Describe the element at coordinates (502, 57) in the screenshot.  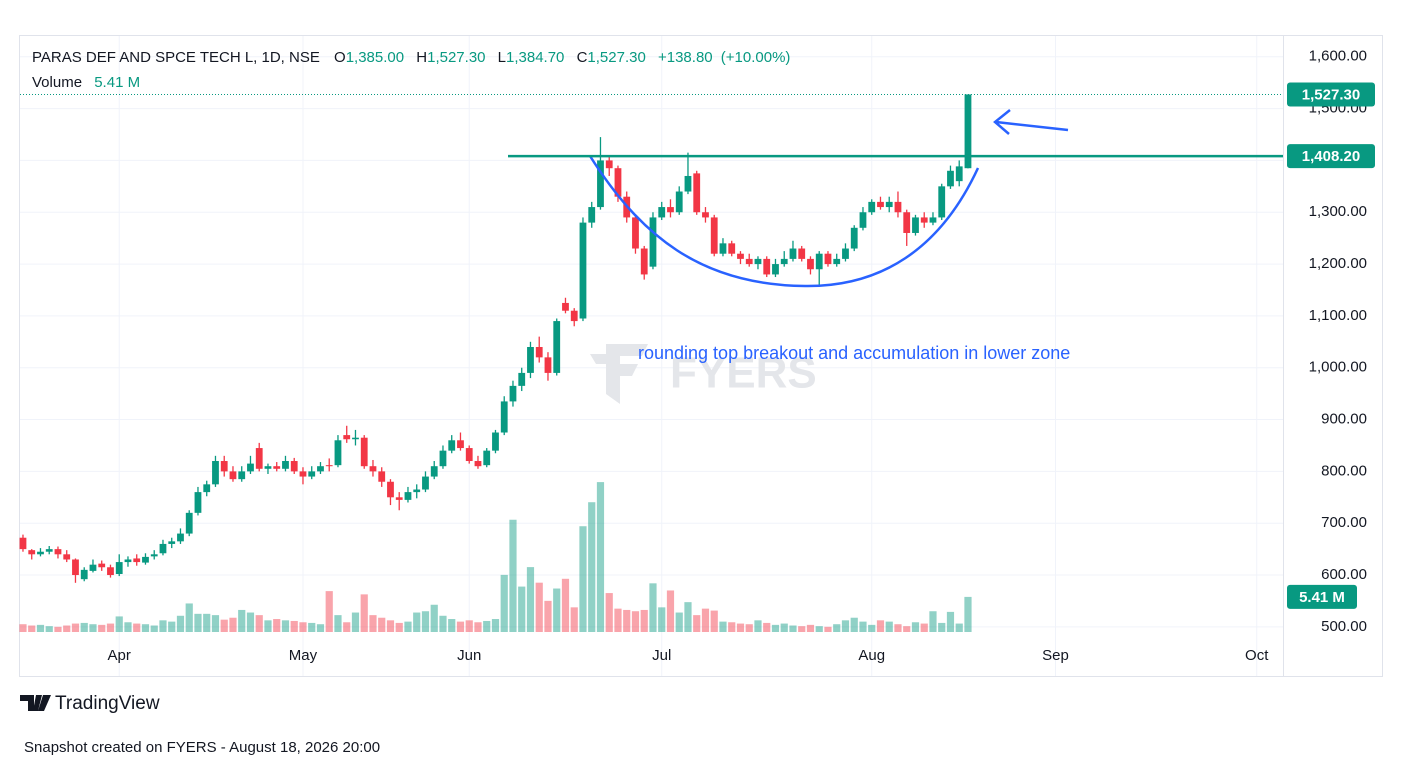
I see `l-letter: L` at that location.